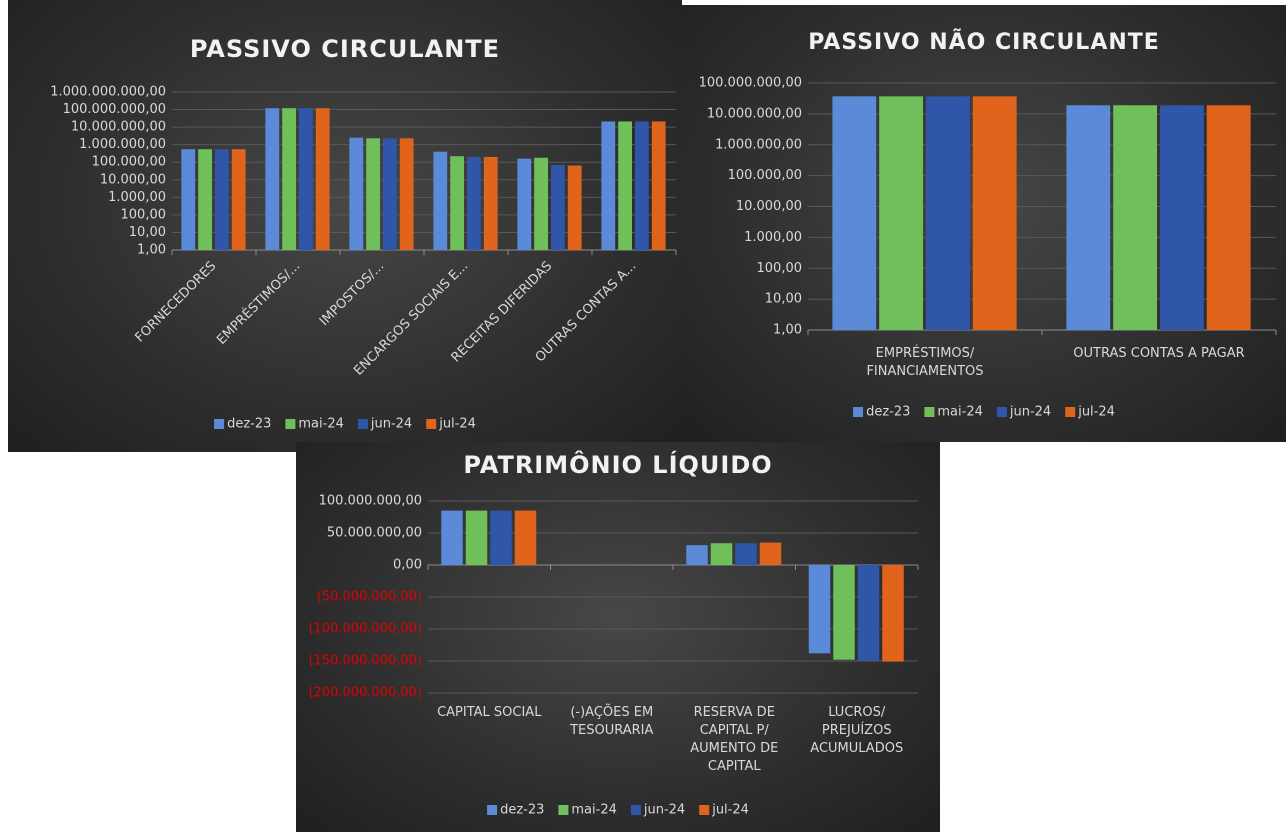  I want to click on x-tick-label: OUTRAS CONTAS A PAGAR, so click(1159, 353).